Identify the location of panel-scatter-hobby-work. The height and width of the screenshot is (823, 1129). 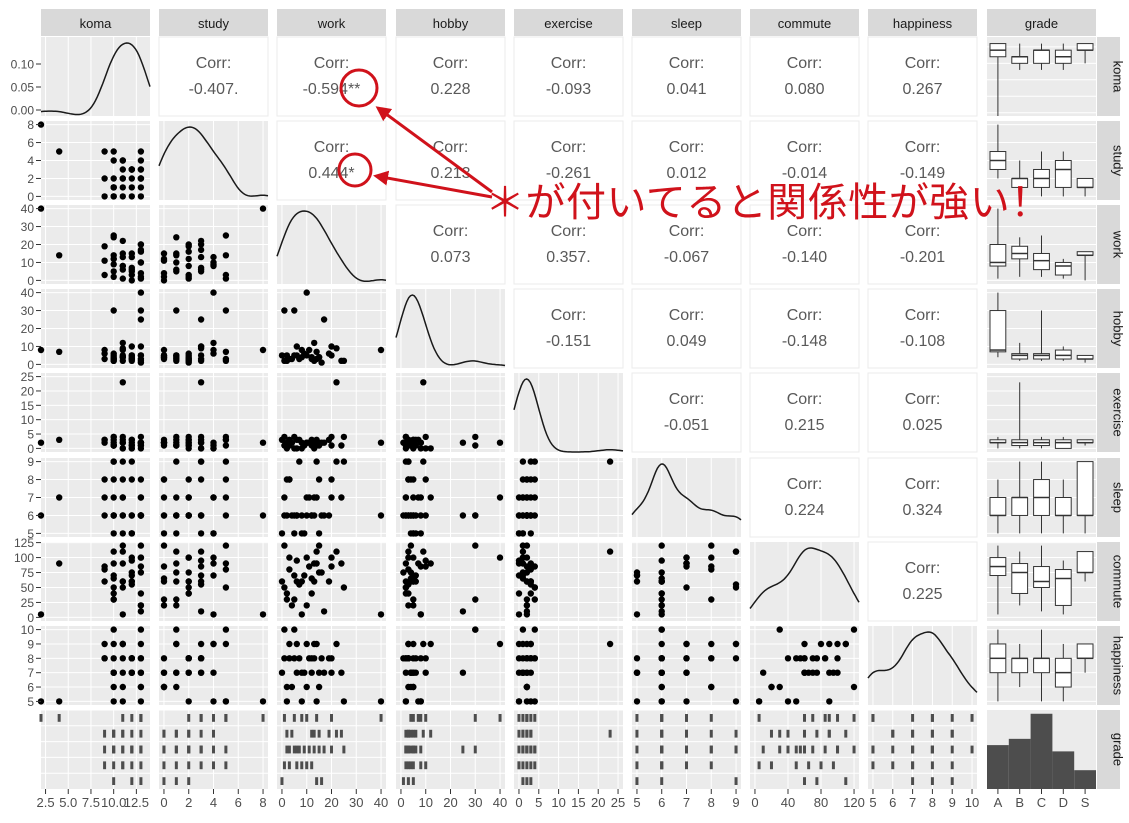
(331, 328).